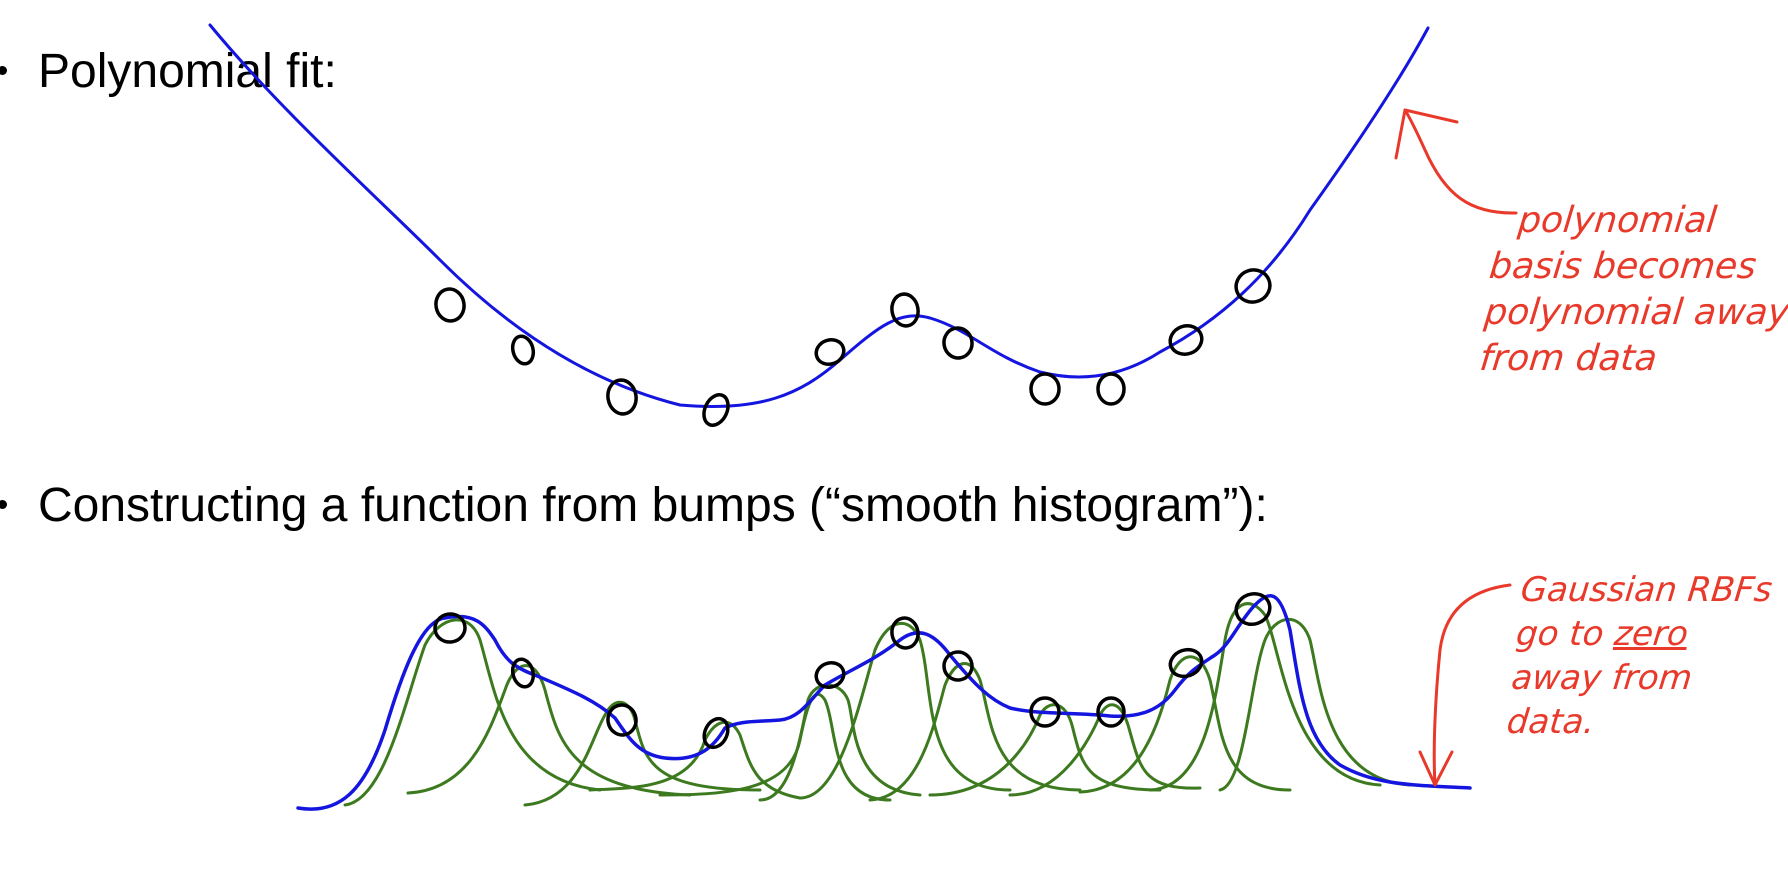 Image resolution: width=1788 pixels, height=874 pixels. I want to click on annotation-text: go to, so click(1565, 634).